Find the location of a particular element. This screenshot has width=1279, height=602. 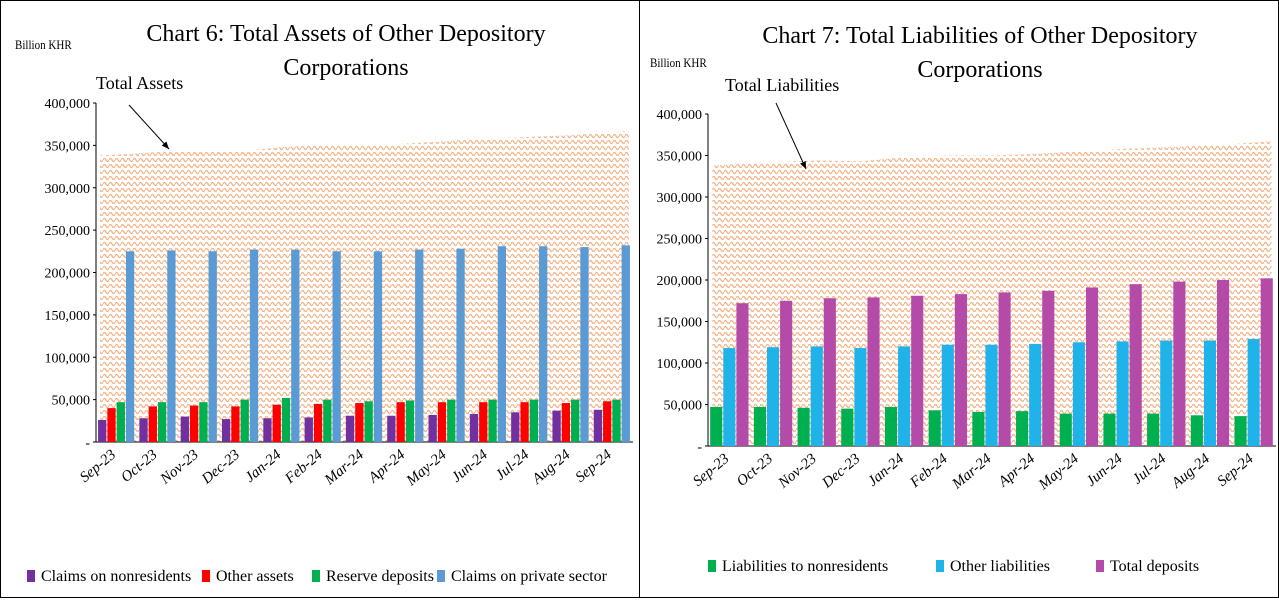

legend-label: Claims on nonresidents is located at coordinates (116, 576).